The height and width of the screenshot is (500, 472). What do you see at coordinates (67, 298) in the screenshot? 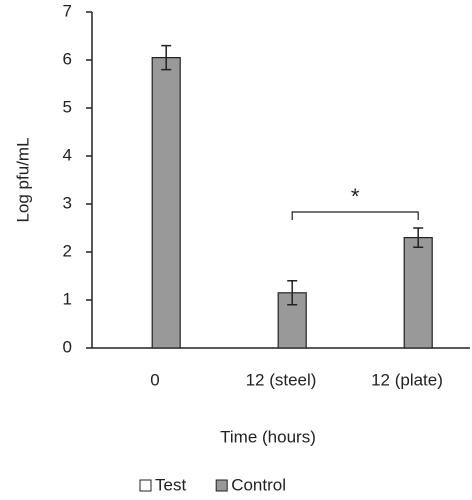
I see `y-tick-label: 1` at bounding box center [67, 298].